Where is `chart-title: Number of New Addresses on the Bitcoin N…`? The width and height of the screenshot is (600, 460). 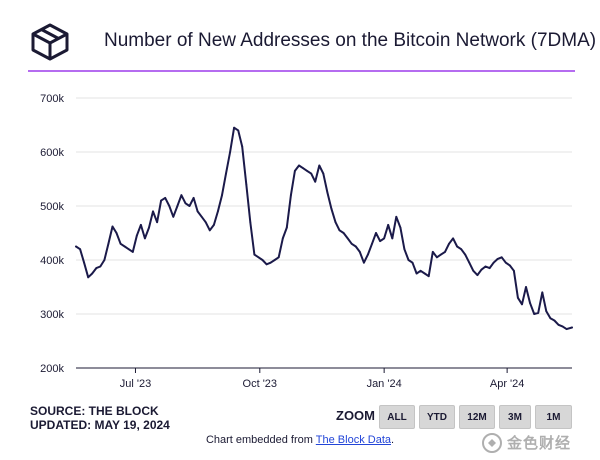
chart-title: Number of New Addresses on the Bitcoin N… is located at coordinates (350, 40).